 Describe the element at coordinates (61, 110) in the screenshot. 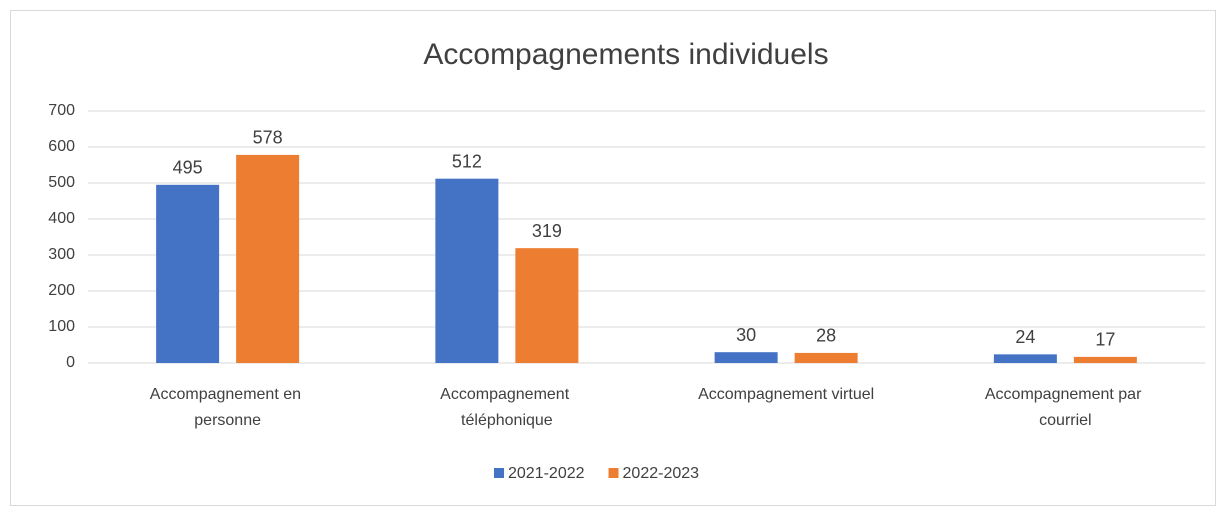

I see `y-tick-label: 700` at that location.